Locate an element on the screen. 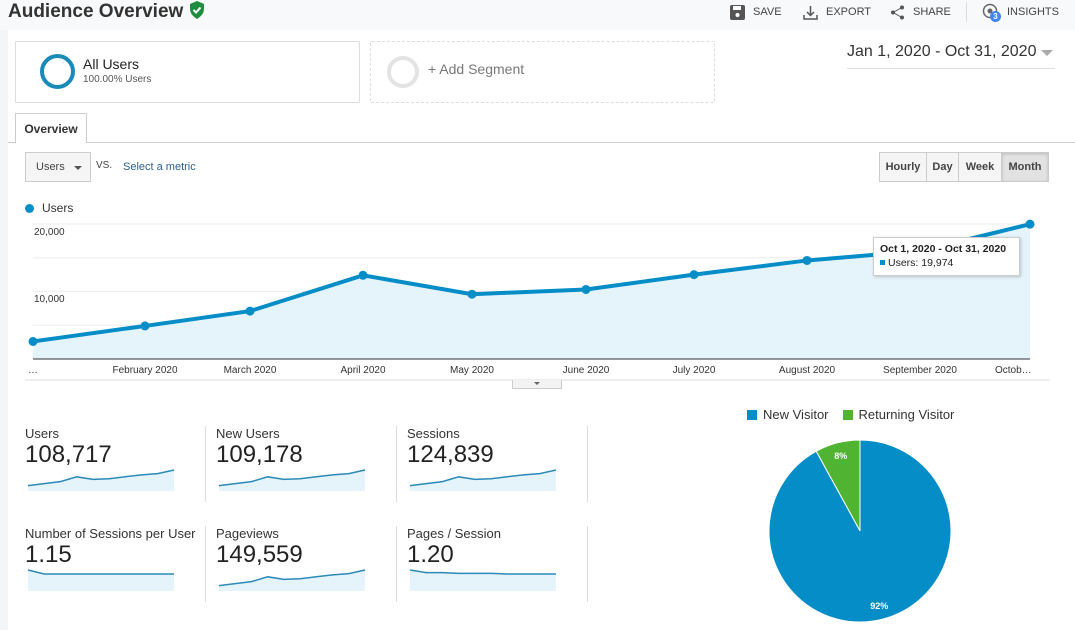  metric-label: Pages / Session is located at coordinates (454, 533).